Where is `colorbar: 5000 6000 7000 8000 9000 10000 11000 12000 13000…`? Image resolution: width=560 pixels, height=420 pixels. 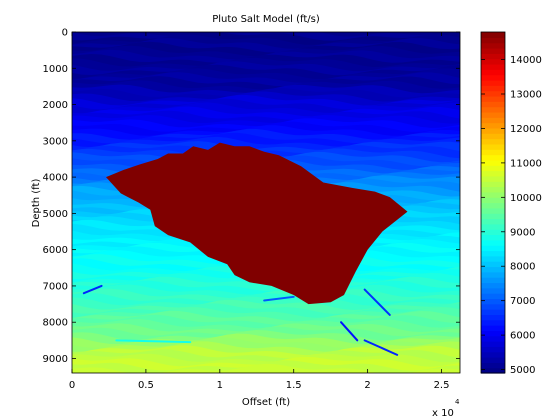 colorbar: 5000 6000 7000 8000 9000 10000 11000 12000 13000… is located at coordinates (511, 203).